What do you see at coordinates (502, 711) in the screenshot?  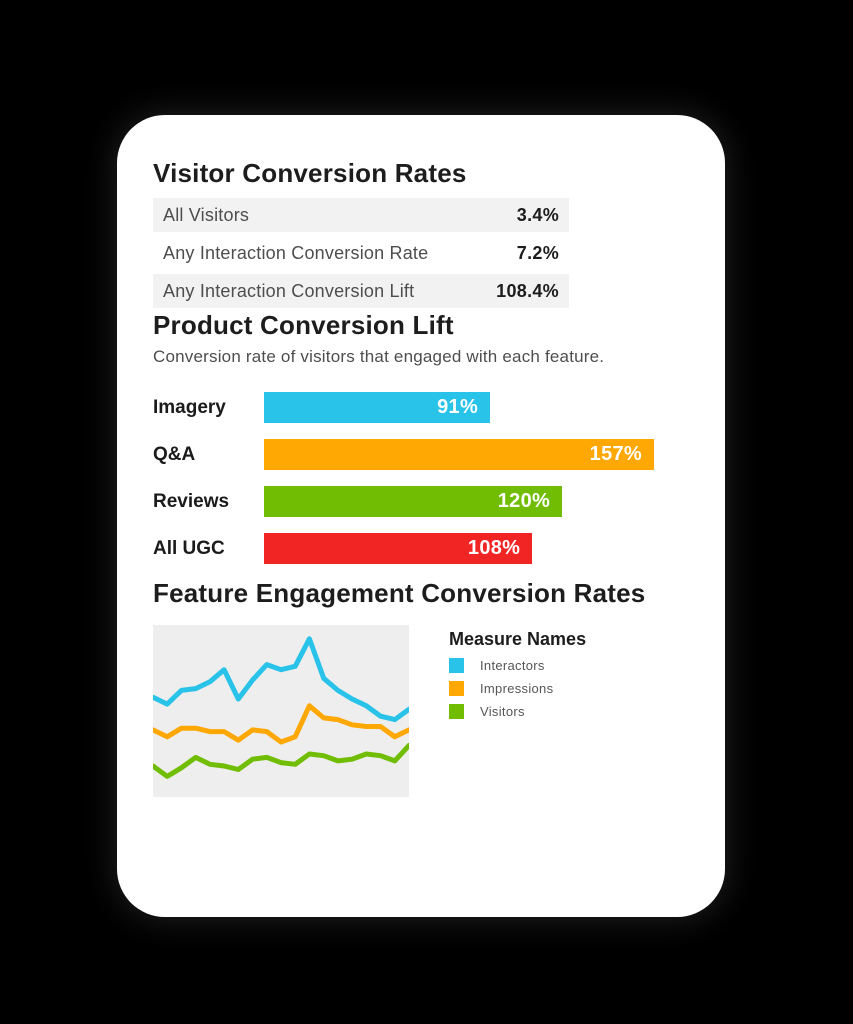 I see `legend-item-label: Visitors` at bounding box center [502, 711].